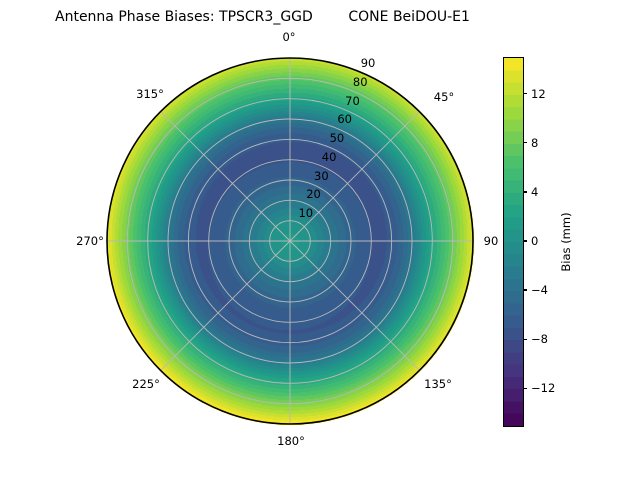 The width and height of the screenshot is (640, 480). What do you see at coordinates (491, 241) in the screenshot?
I see `theta-tick-label: 90` at bounding box center [491, 241].